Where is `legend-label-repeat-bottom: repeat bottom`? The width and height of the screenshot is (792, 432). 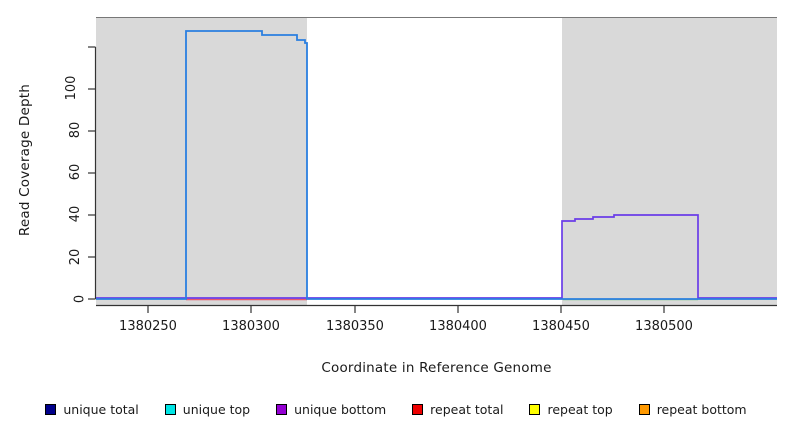 legend-label-repeat-bottom: repeat bottom is located at coordinates (701, 409).